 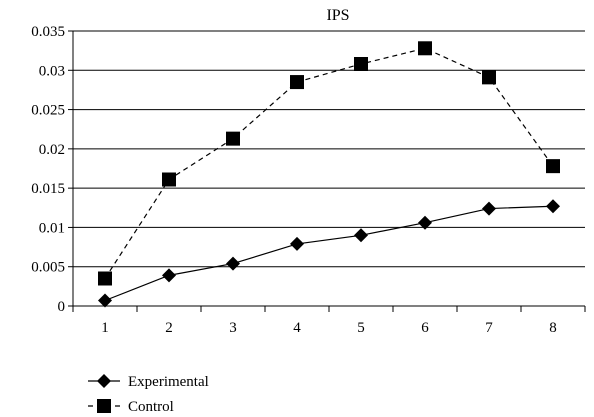 What do you see at coordinates (52, 169) in the screenshot?
I see `y-axis: 0 0.005 0.01 0.015 0.02 0.025 0.03 0.035` at bounding box center [52, 169].